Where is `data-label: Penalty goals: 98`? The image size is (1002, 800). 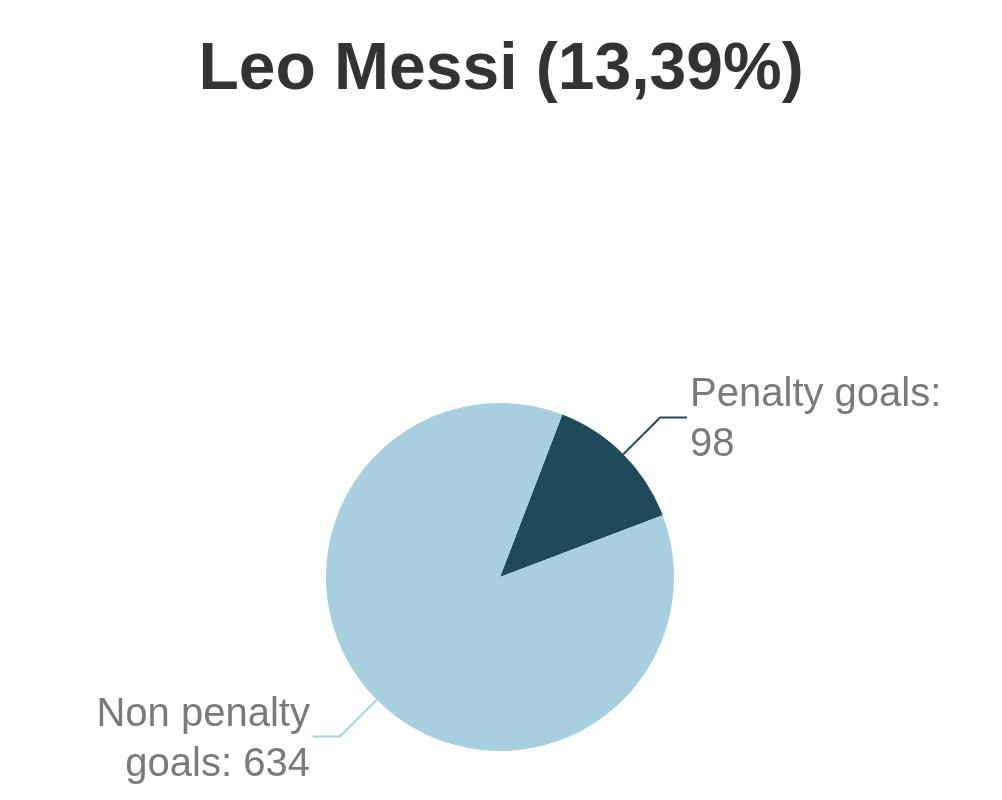
data-label: Penalty goals: 98 is located at coordinates (816, 418).